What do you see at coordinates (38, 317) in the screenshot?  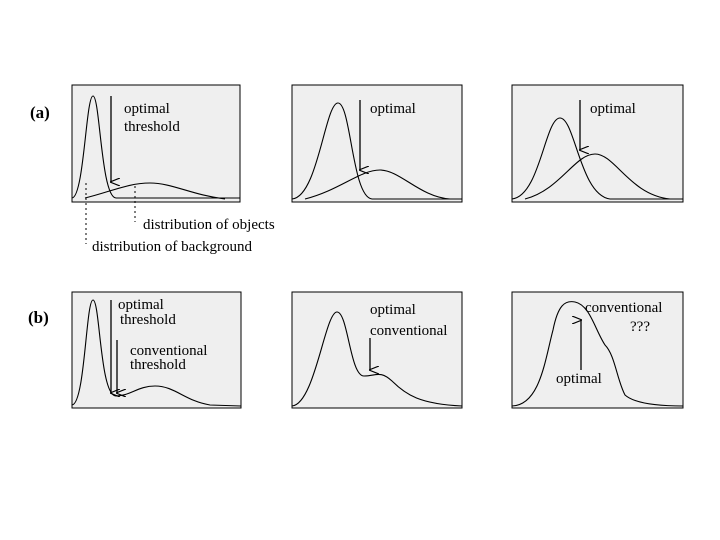 I see `row-label: (b)` at bounding box center [38, 317].